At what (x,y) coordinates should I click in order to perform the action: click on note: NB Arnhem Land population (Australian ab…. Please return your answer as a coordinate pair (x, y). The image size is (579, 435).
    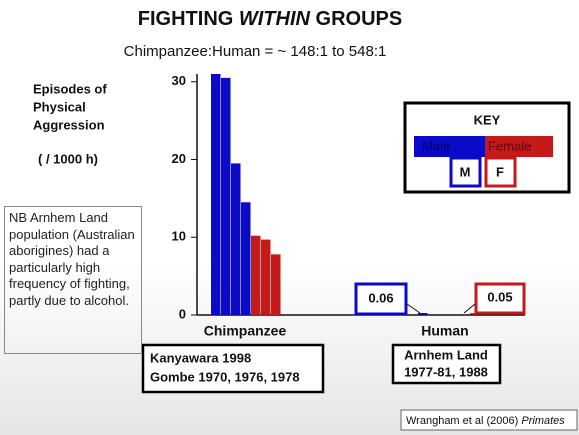
    Looking at the image, I should click on (73, 280).